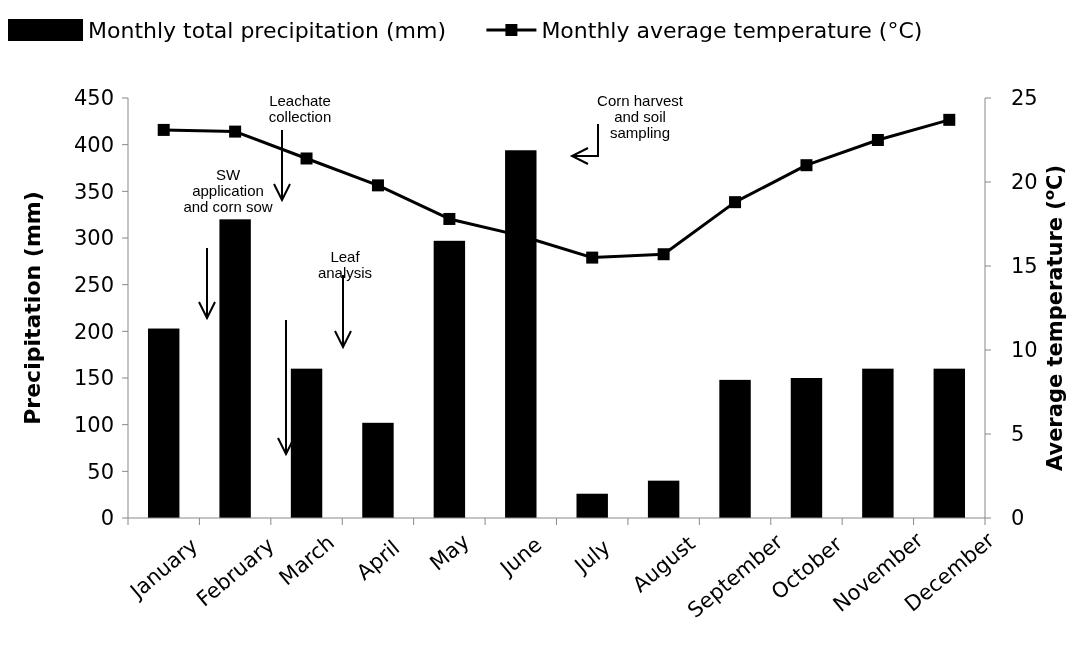  Describe the element at coordinates (93, 425) in the screenshot. I see `y-tick-label: 100` at that location.